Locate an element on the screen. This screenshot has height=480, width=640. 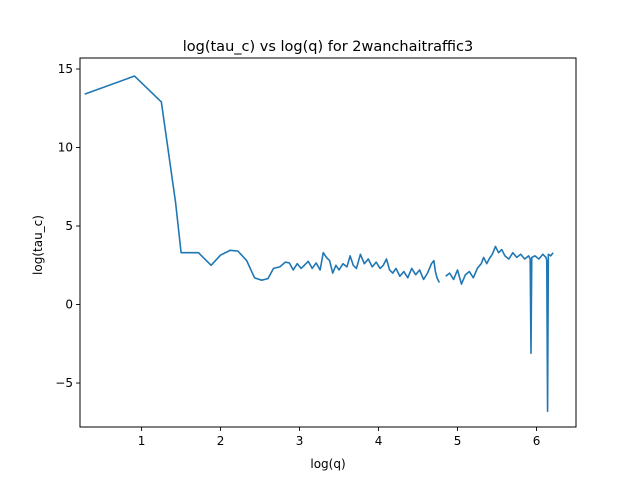
y-tick-label: 10 is located at coordinates (65, 148).